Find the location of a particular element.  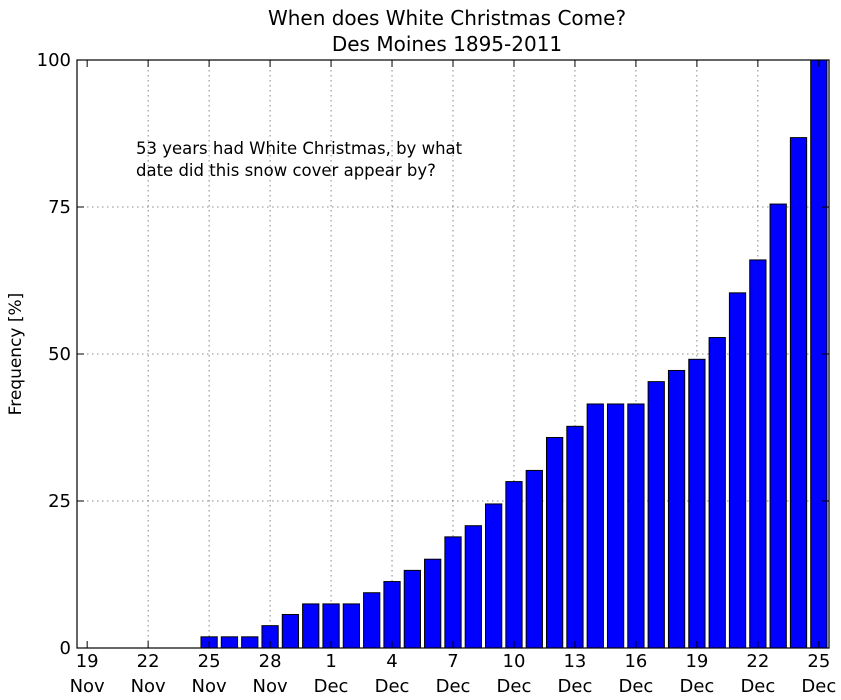

annotation-line: date did this snow cover appear by? is located at coordinates (286, 170).